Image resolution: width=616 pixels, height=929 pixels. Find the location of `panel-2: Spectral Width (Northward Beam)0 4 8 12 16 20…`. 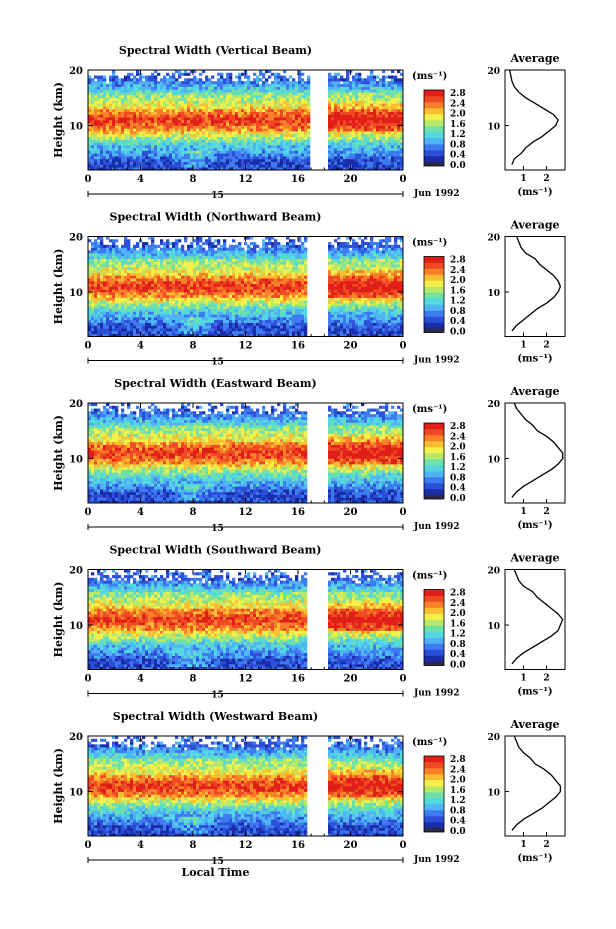

panel-2: Spectral Width (Northward Beam)0 4 8 12 16 20… is located at coordinates (309, 289).